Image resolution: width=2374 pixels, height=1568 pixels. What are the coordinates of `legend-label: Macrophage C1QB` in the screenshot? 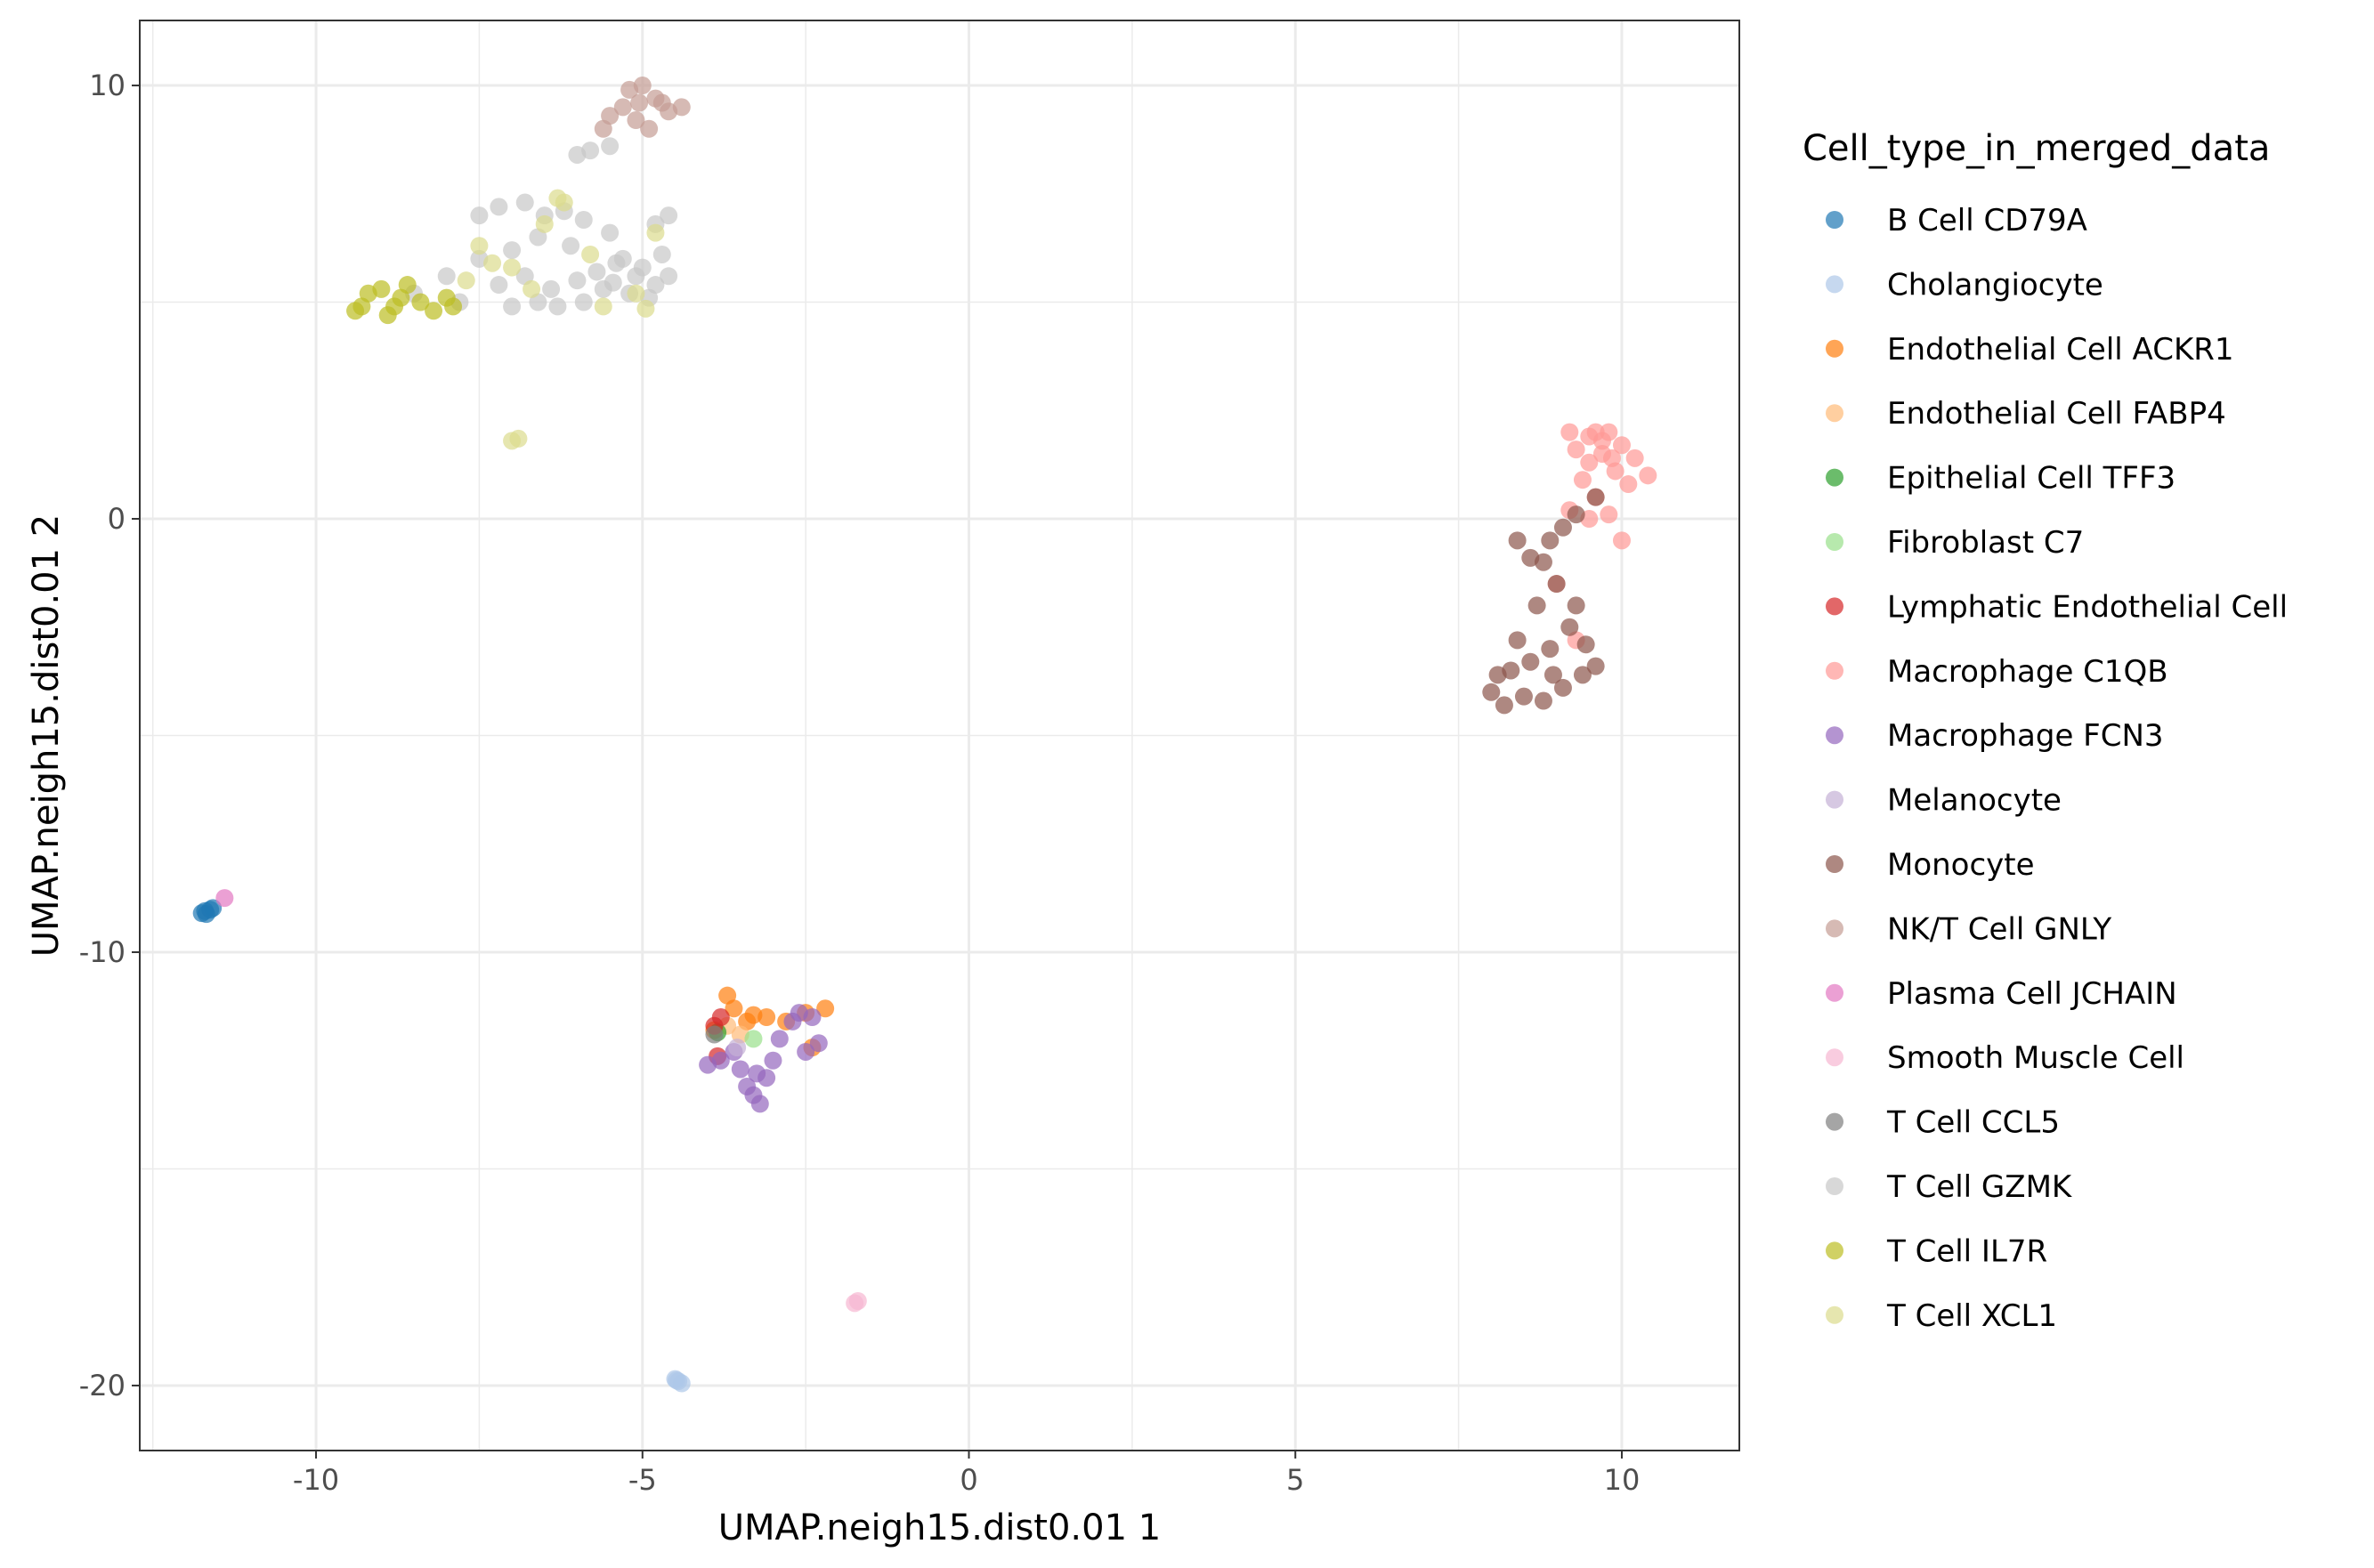 It's located at (2027, 672).